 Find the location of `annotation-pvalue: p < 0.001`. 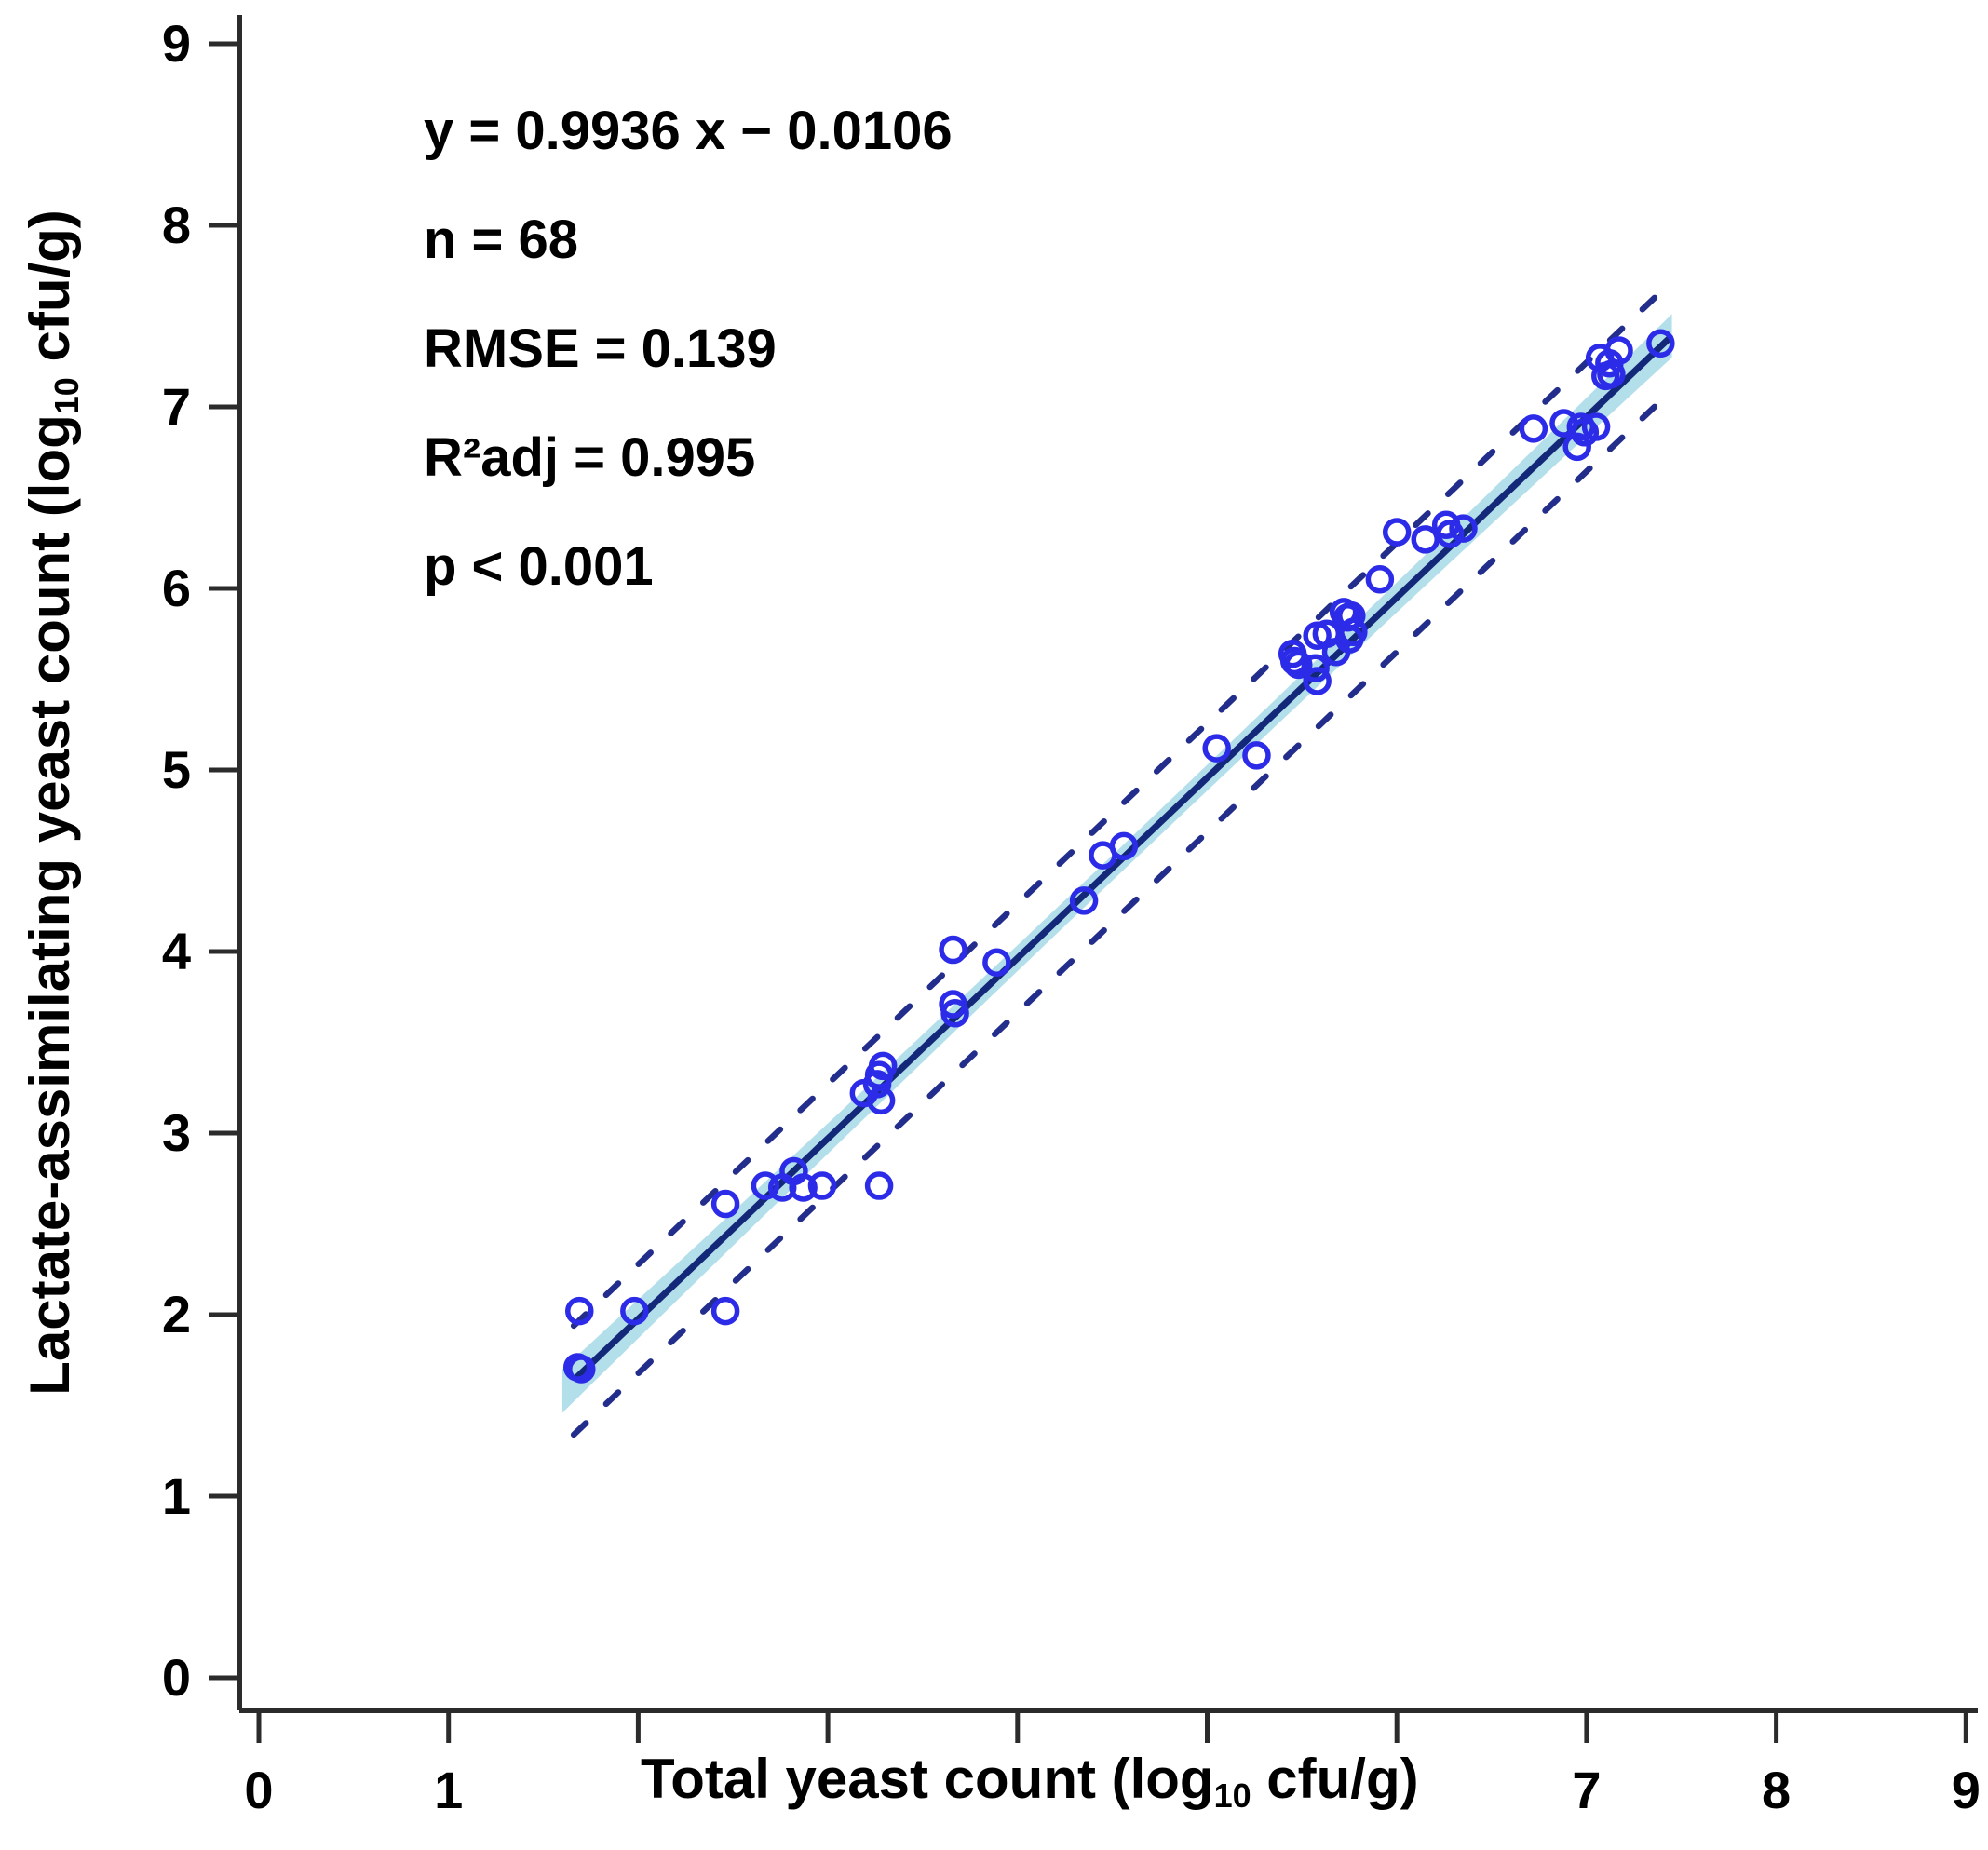

annotation-pvalue: p < 0.001 is located at coordinates (539, 566).